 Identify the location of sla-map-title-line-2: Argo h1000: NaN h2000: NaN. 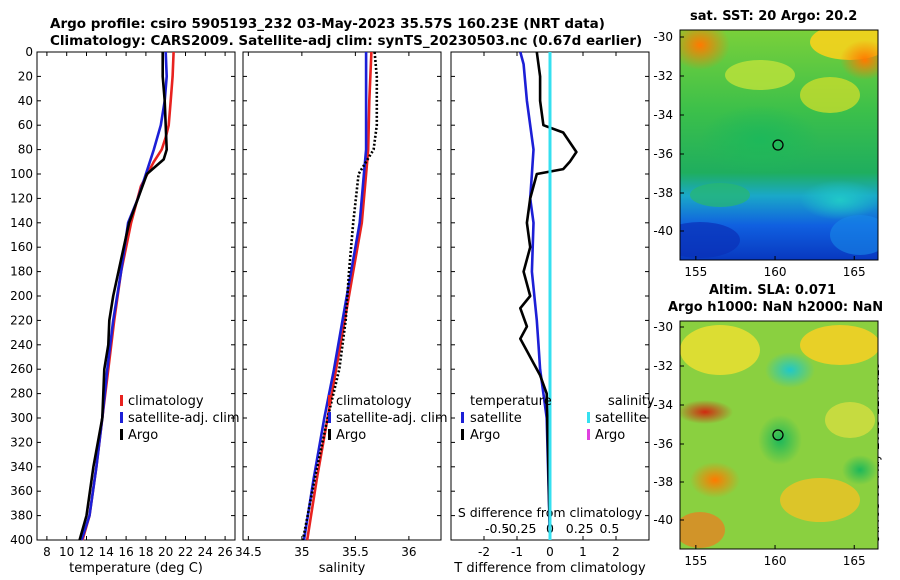
(776, 307).